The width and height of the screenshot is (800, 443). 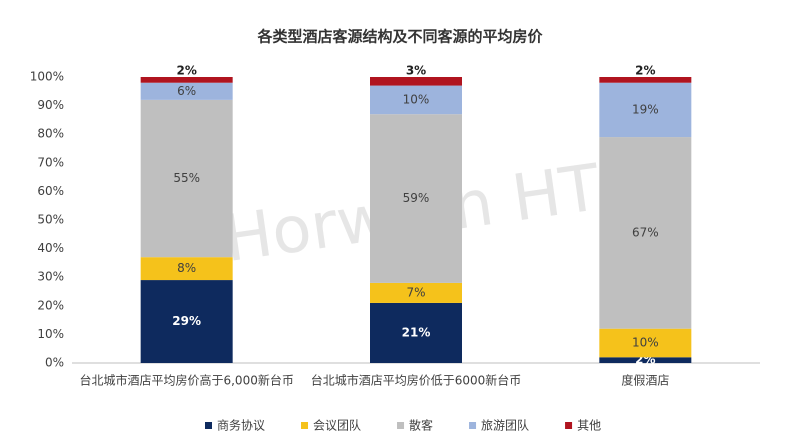 What do you see at coordinates (50, 334) in the screenshot?
I see `y-tick-label: 10%` at bounding box center [50, 334].